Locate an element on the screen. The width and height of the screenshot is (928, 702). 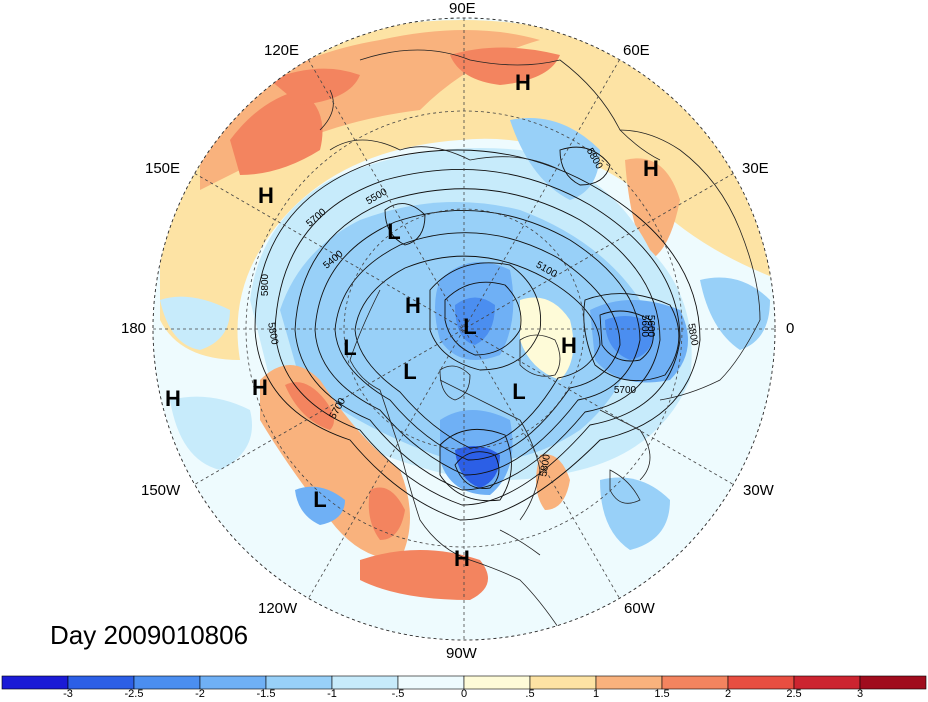
colorbar-tick-label: -2 is located at coordinates (200, 694).